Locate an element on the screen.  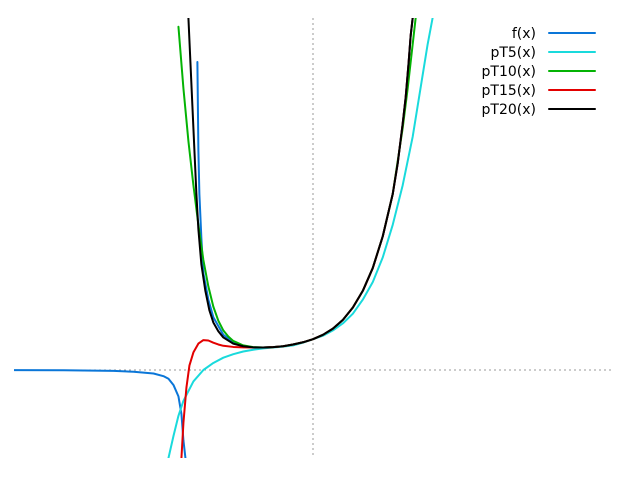
series-line-f-x--0 is located at coordinates (100, 413).